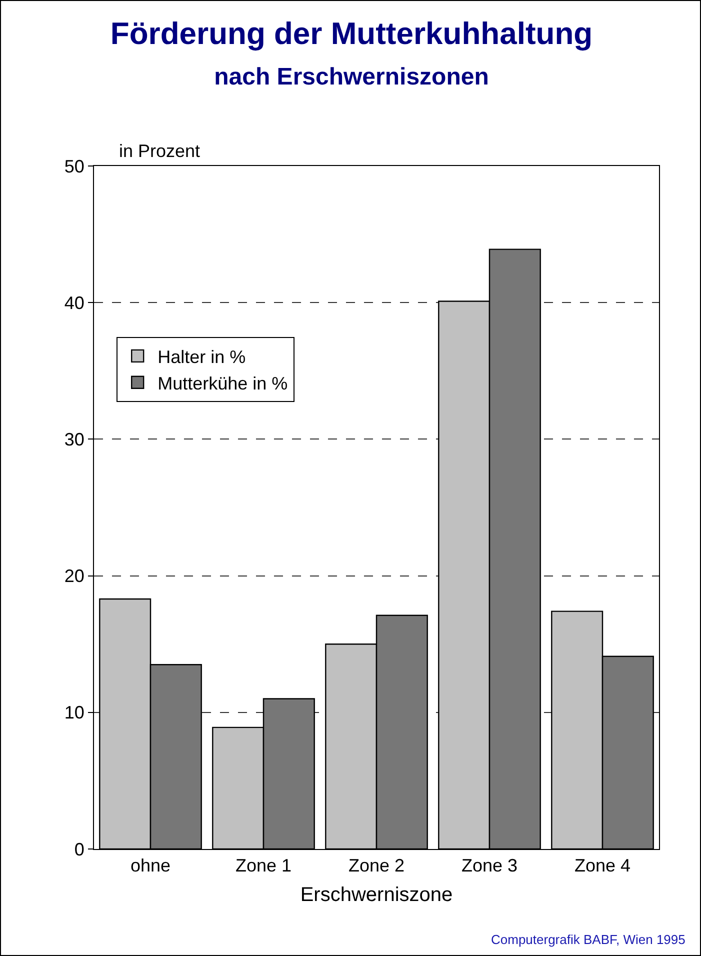 This screenshot has height=956, width=701. Describe the element at coordinates (74, 302) in the screenshot. I see `y-tick-label: 40` at that location.